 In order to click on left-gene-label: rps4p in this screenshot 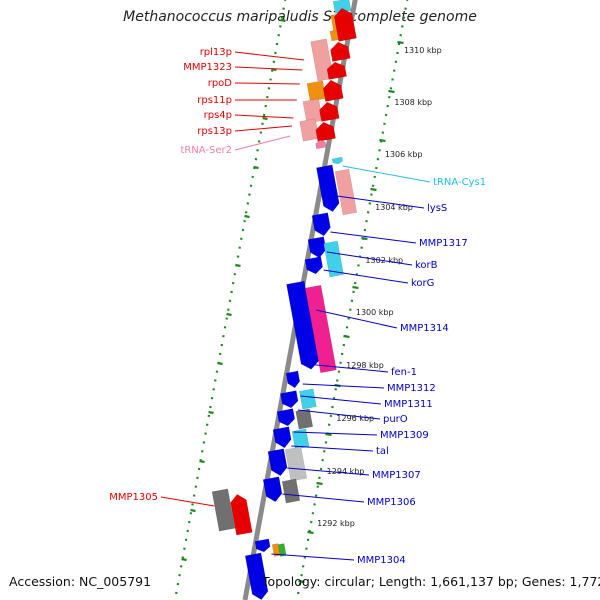, I will do `click(218, 115)`.